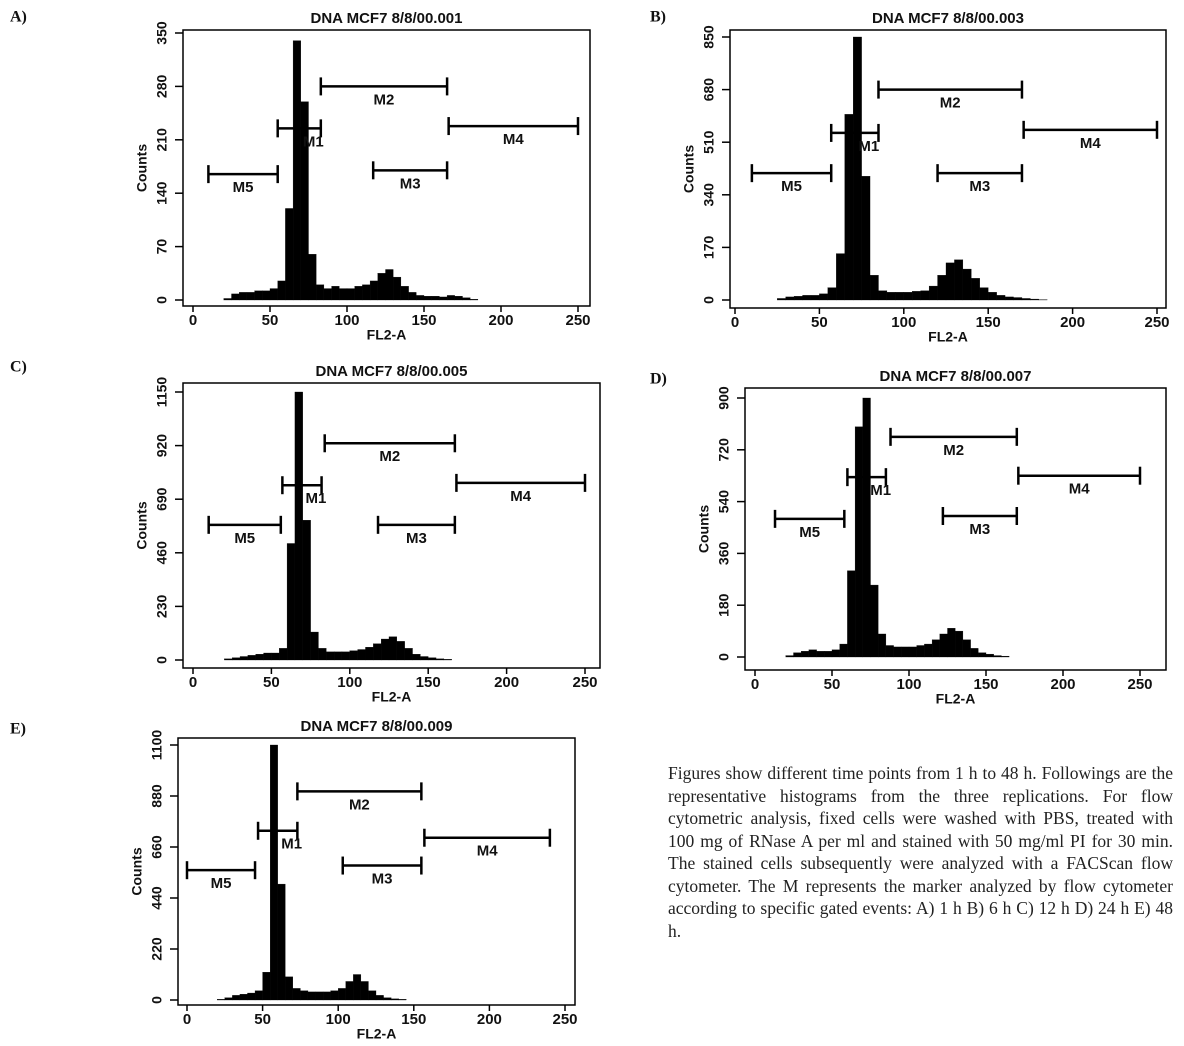 Image resolution: width=1184 pixels, height=1046 pixels. What do you see at coordinates (791, 186) in the screenshot?
I see `marker-label: M5` at bounding box center [791, 186].